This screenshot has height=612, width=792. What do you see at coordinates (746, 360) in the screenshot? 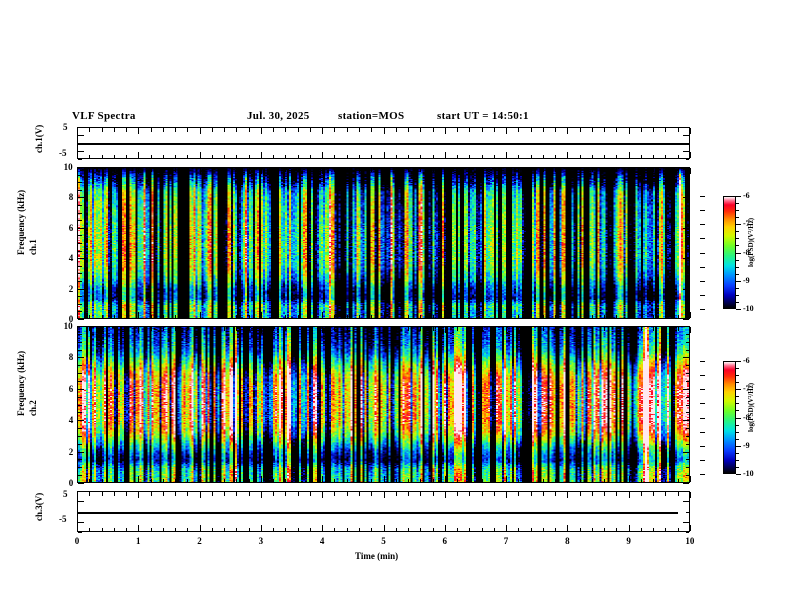
I see `colorbar-ch2-tick--6: -6` at bounding box center [746, 360].